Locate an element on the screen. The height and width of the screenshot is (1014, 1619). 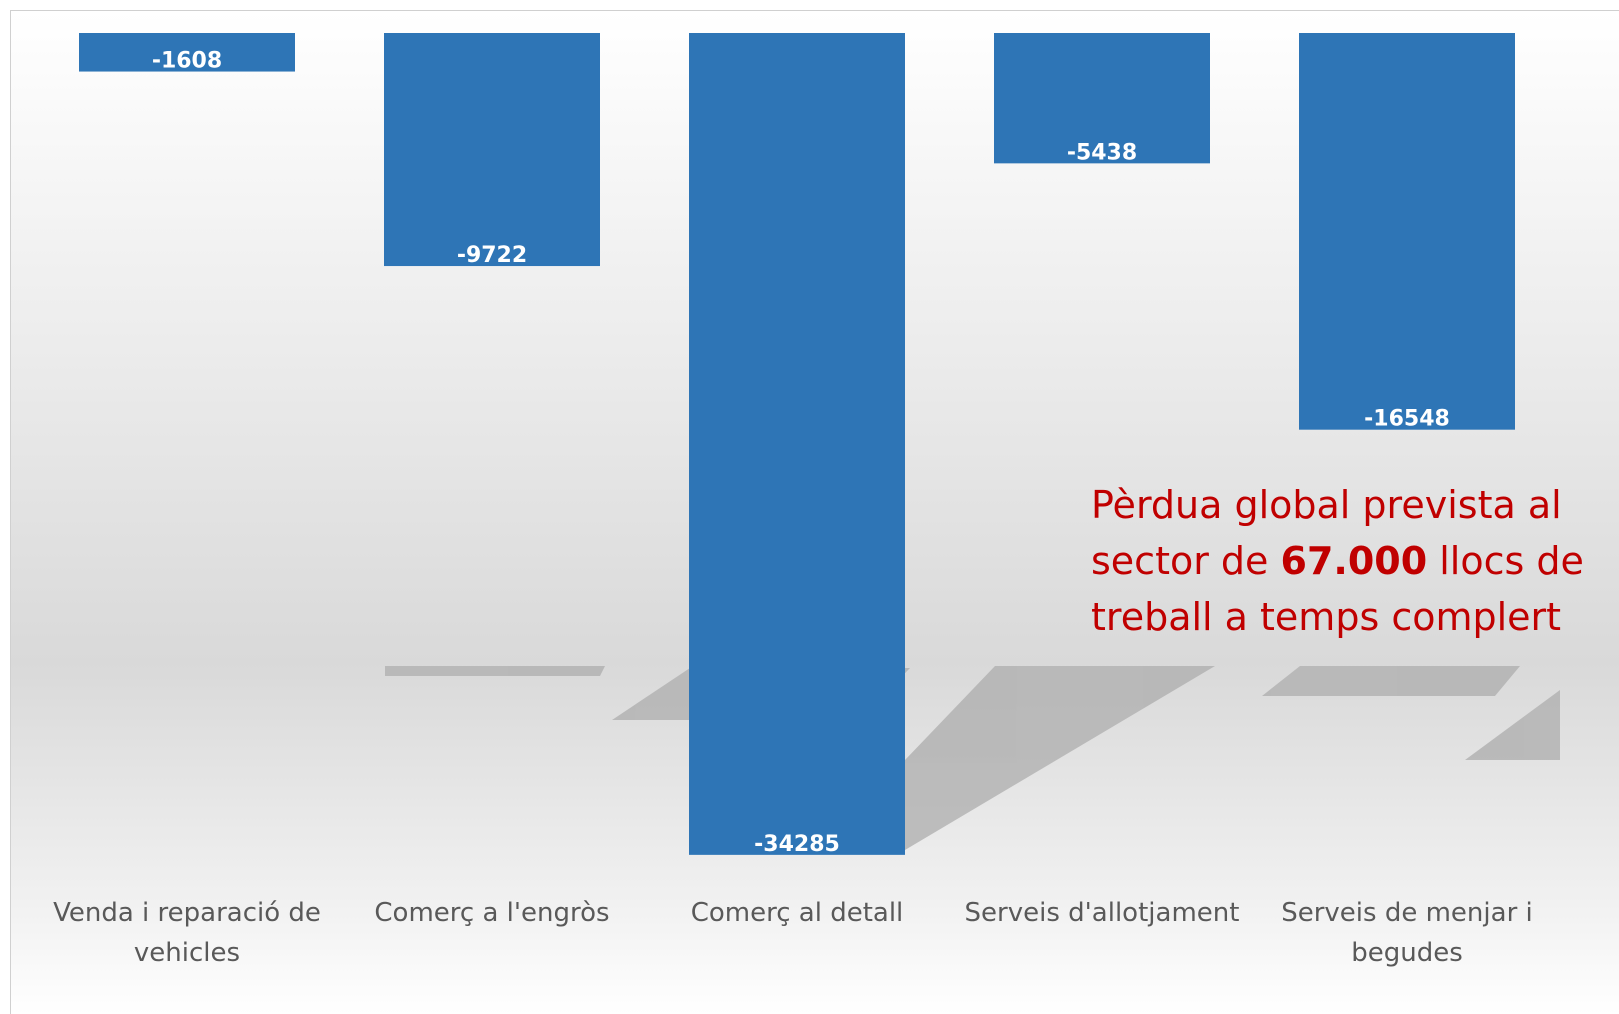
value-label: -16548 is located at coordinates (1407, 419).